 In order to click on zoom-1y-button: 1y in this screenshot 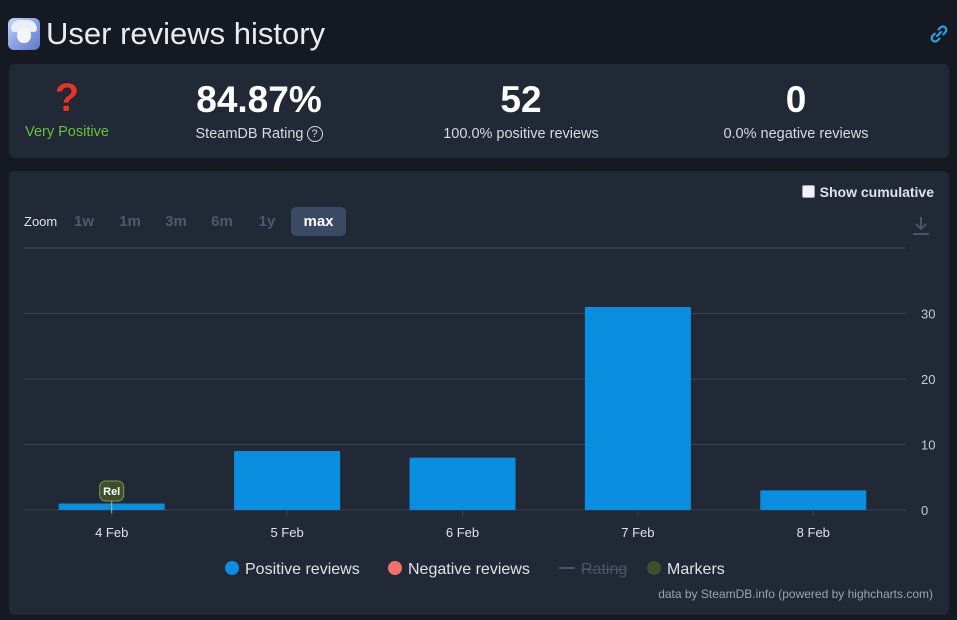, I will do `click(267, 221)`.